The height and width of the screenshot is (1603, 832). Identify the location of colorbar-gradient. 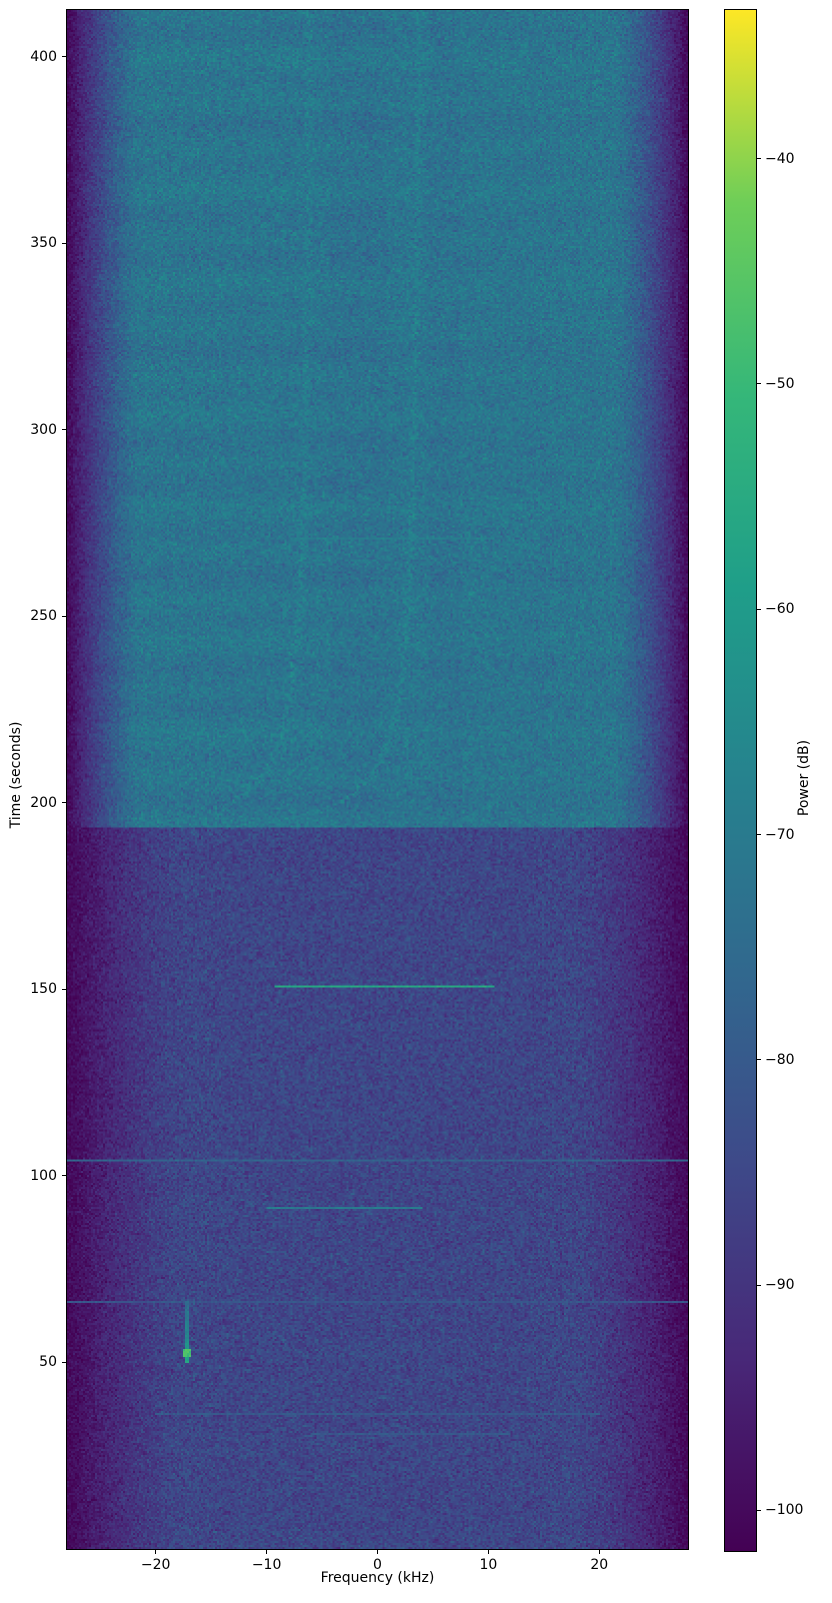
(740, 780).